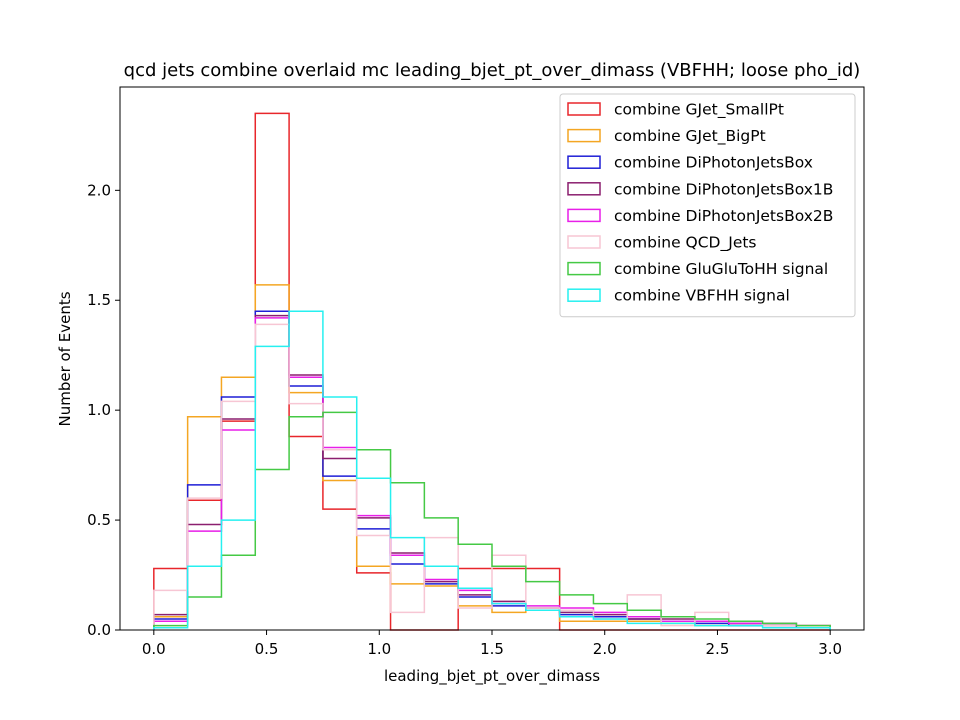 This screenshot has height=720, width=960. What do you see at coordinates (707, 205) in the screenshot?
I see `legend-box` at bounding box center [707, 205].